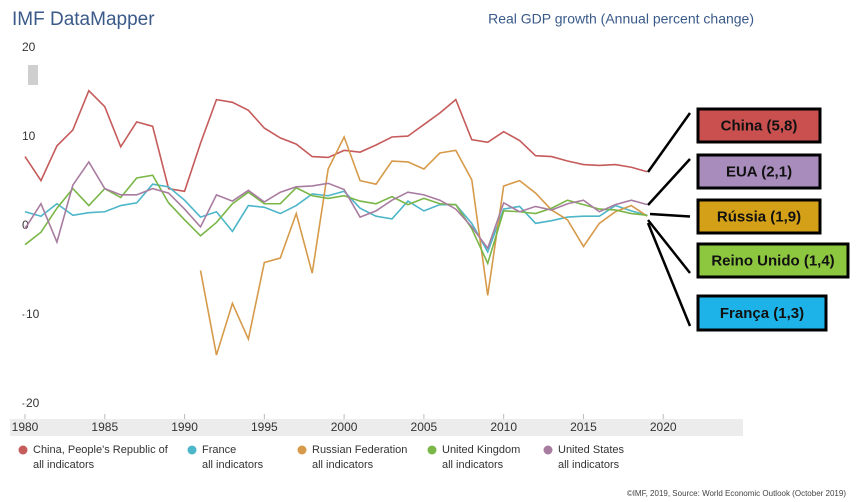 Image resolution: width=856 pixels, height=502 pixels. I want to click on x-tick-label: 1995, so click(264, 427).